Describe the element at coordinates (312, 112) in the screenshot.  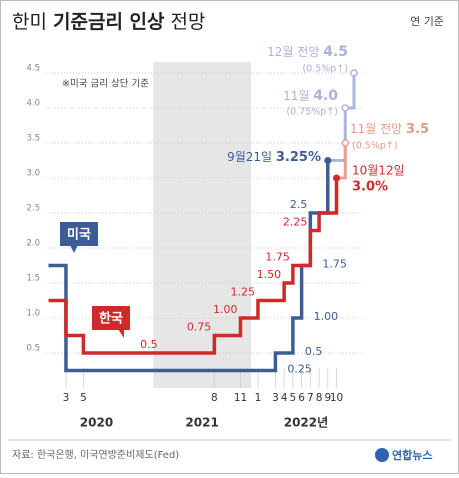
I see `annotation-note: (0.75%p↑)` at that location.